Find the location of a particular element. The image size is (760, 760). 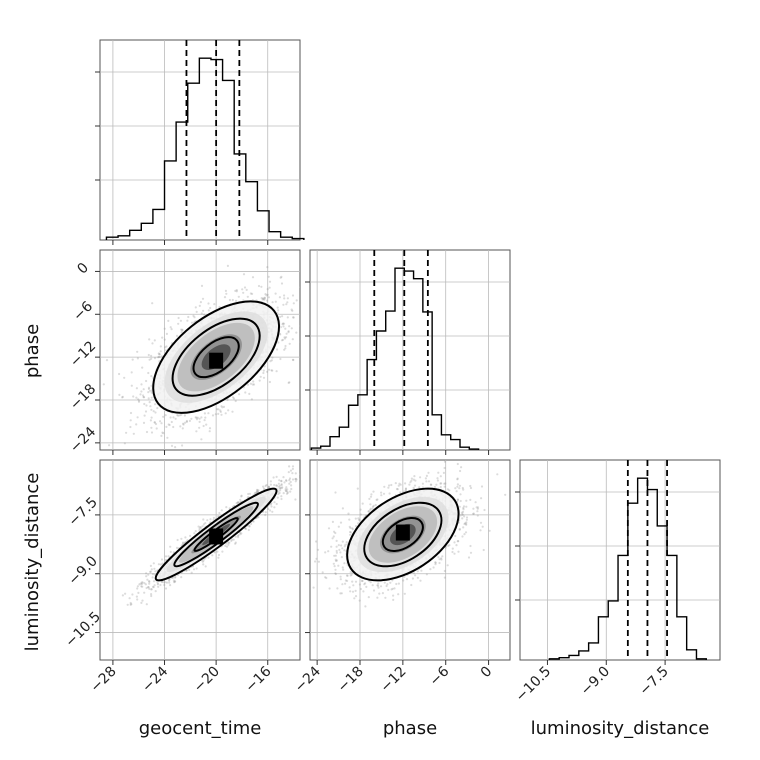

panel-frame-hist-luminosity-distance is located at coordinates (620, 560).